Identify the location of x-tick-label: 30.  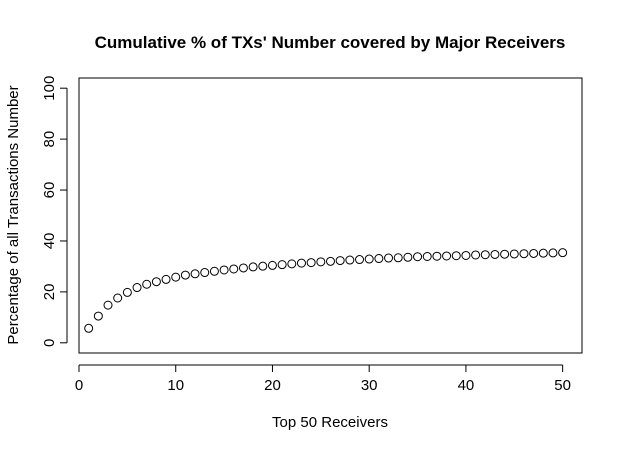
(369, 385).